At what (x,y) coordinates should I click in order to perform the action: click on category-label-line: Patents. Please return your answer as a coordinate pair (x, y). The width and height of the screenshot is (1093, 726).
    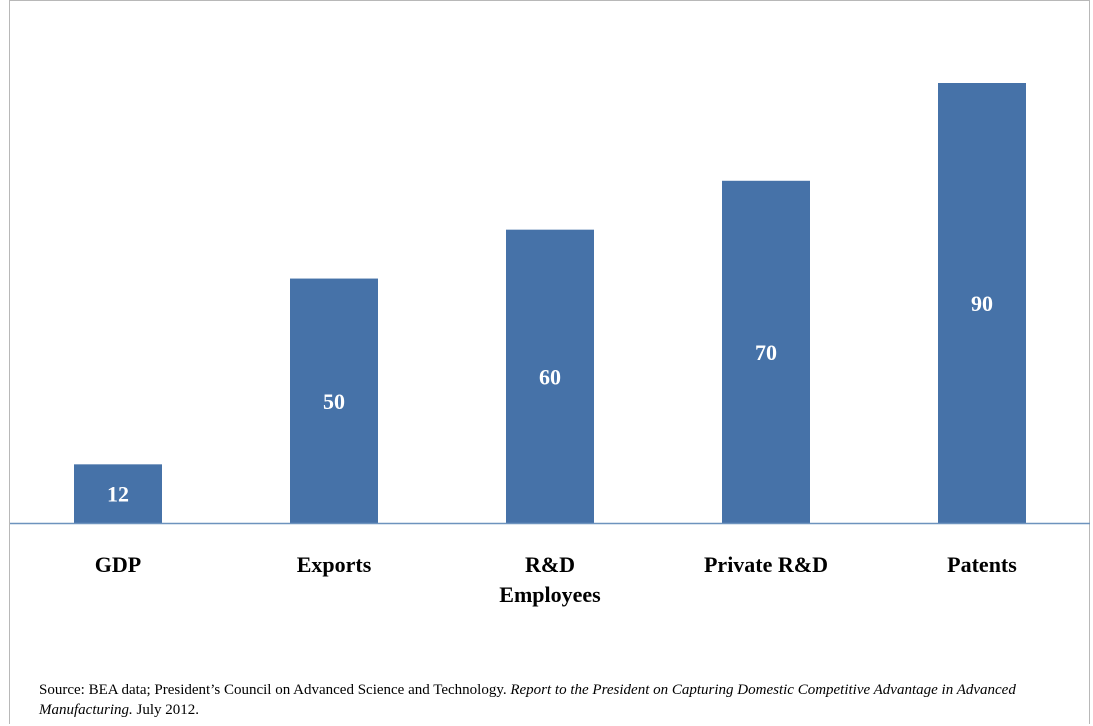
    Looking at the image, I should click on (982, 564).